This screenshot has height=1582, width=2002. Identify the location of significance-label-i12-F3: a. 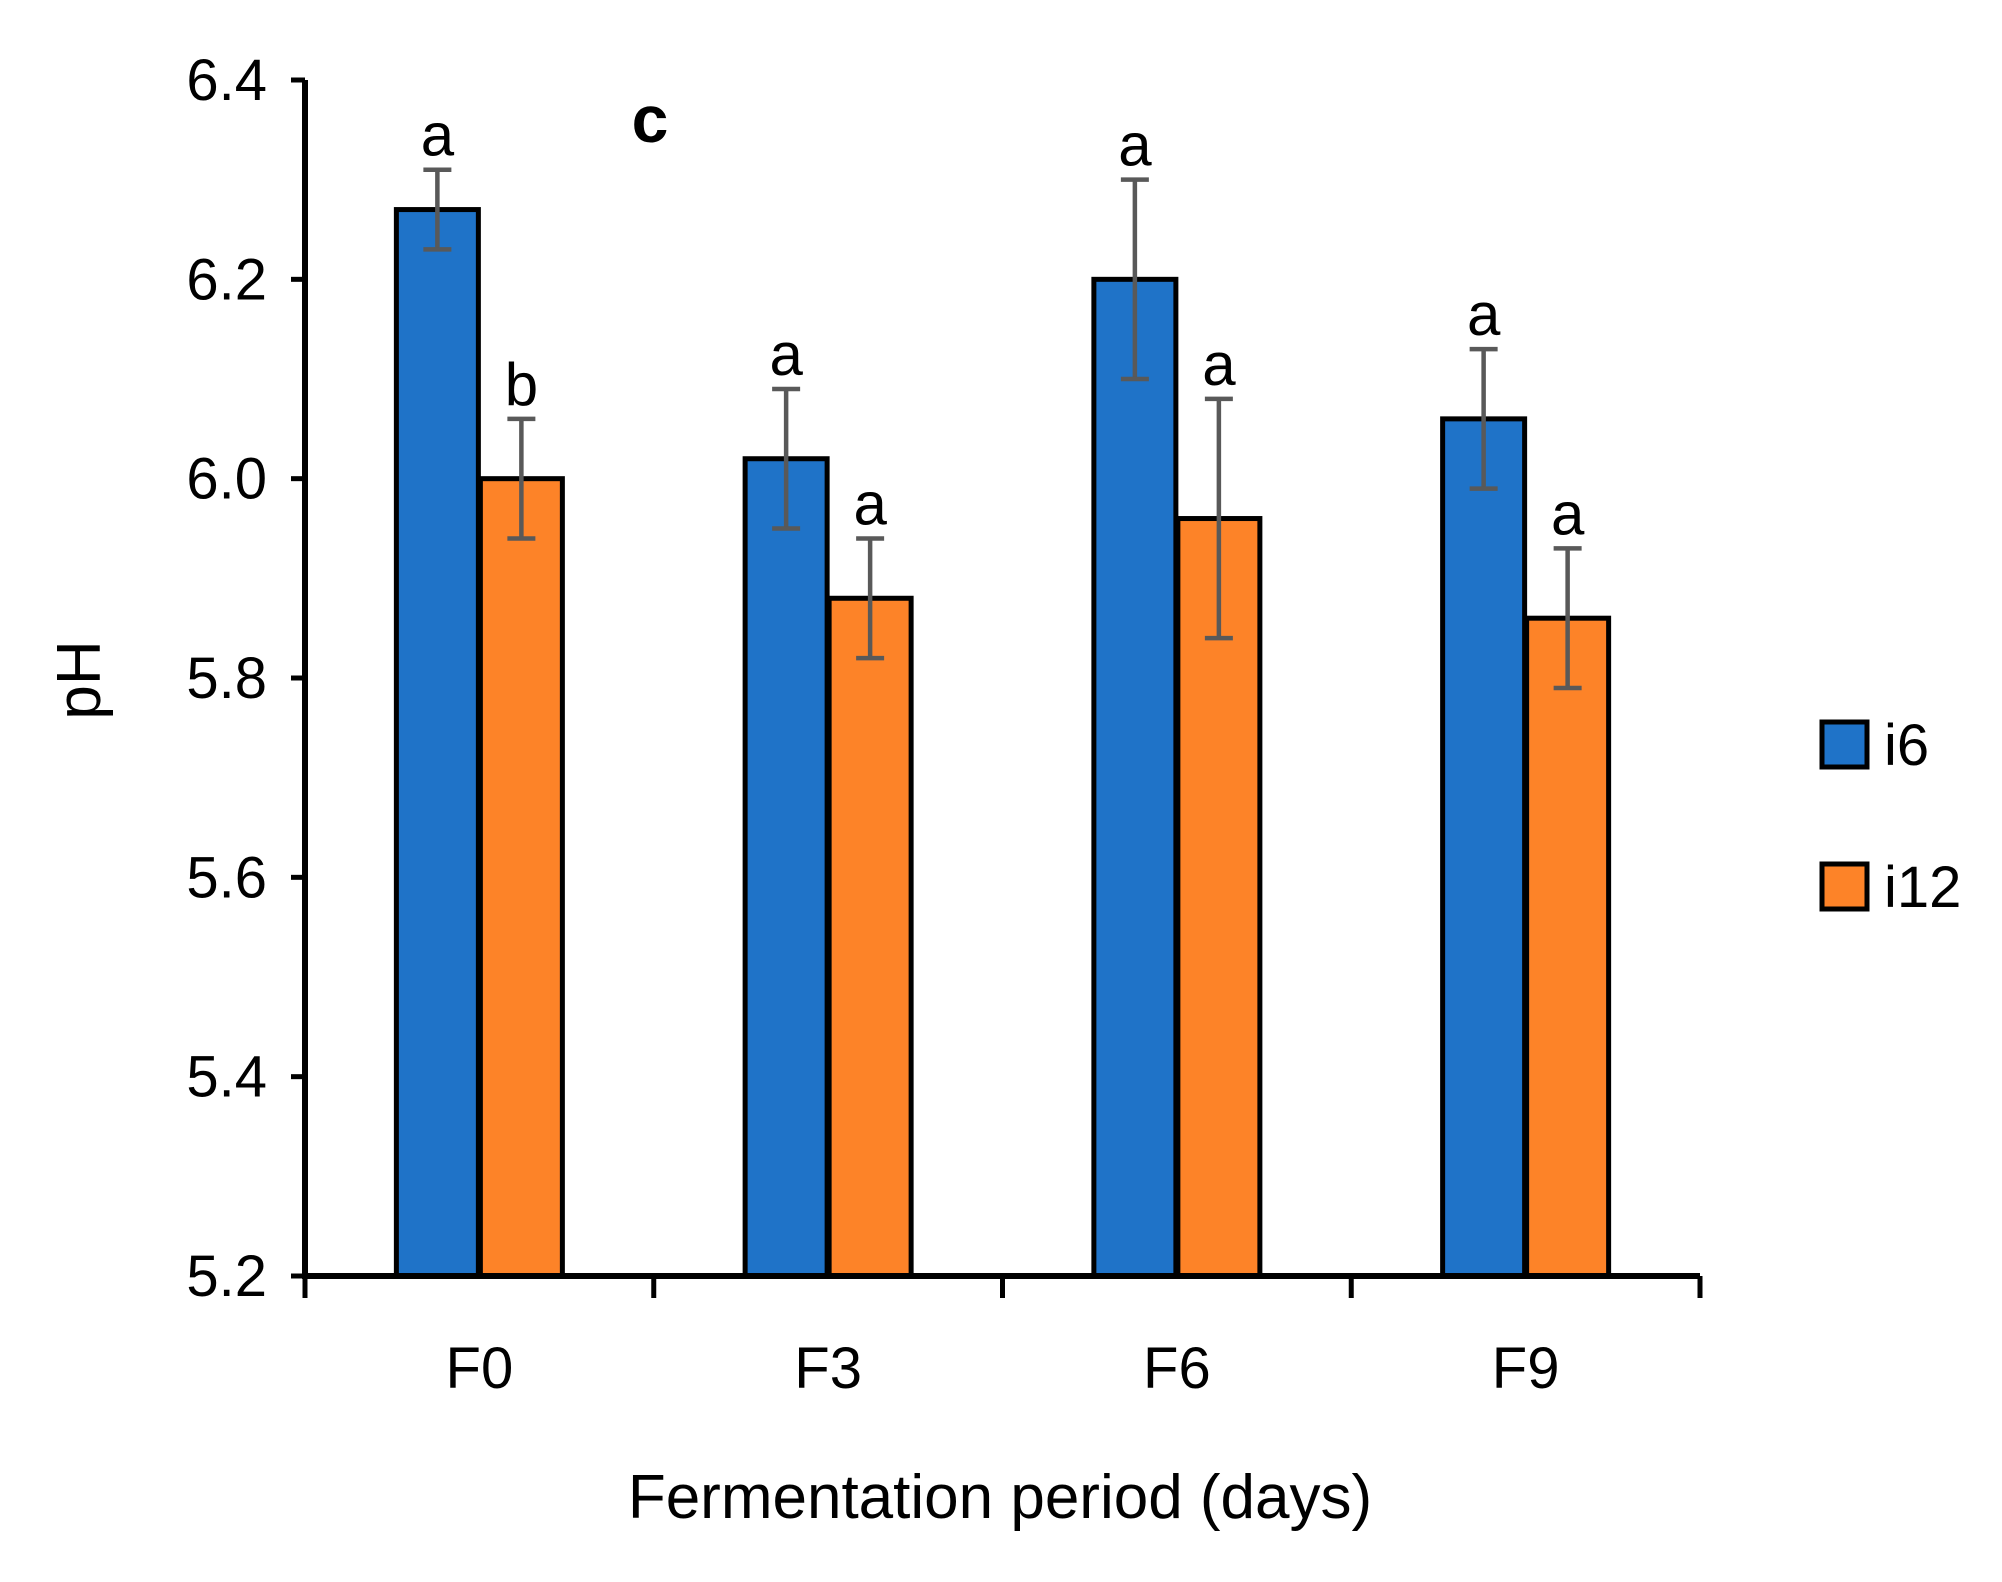
(870, 503).